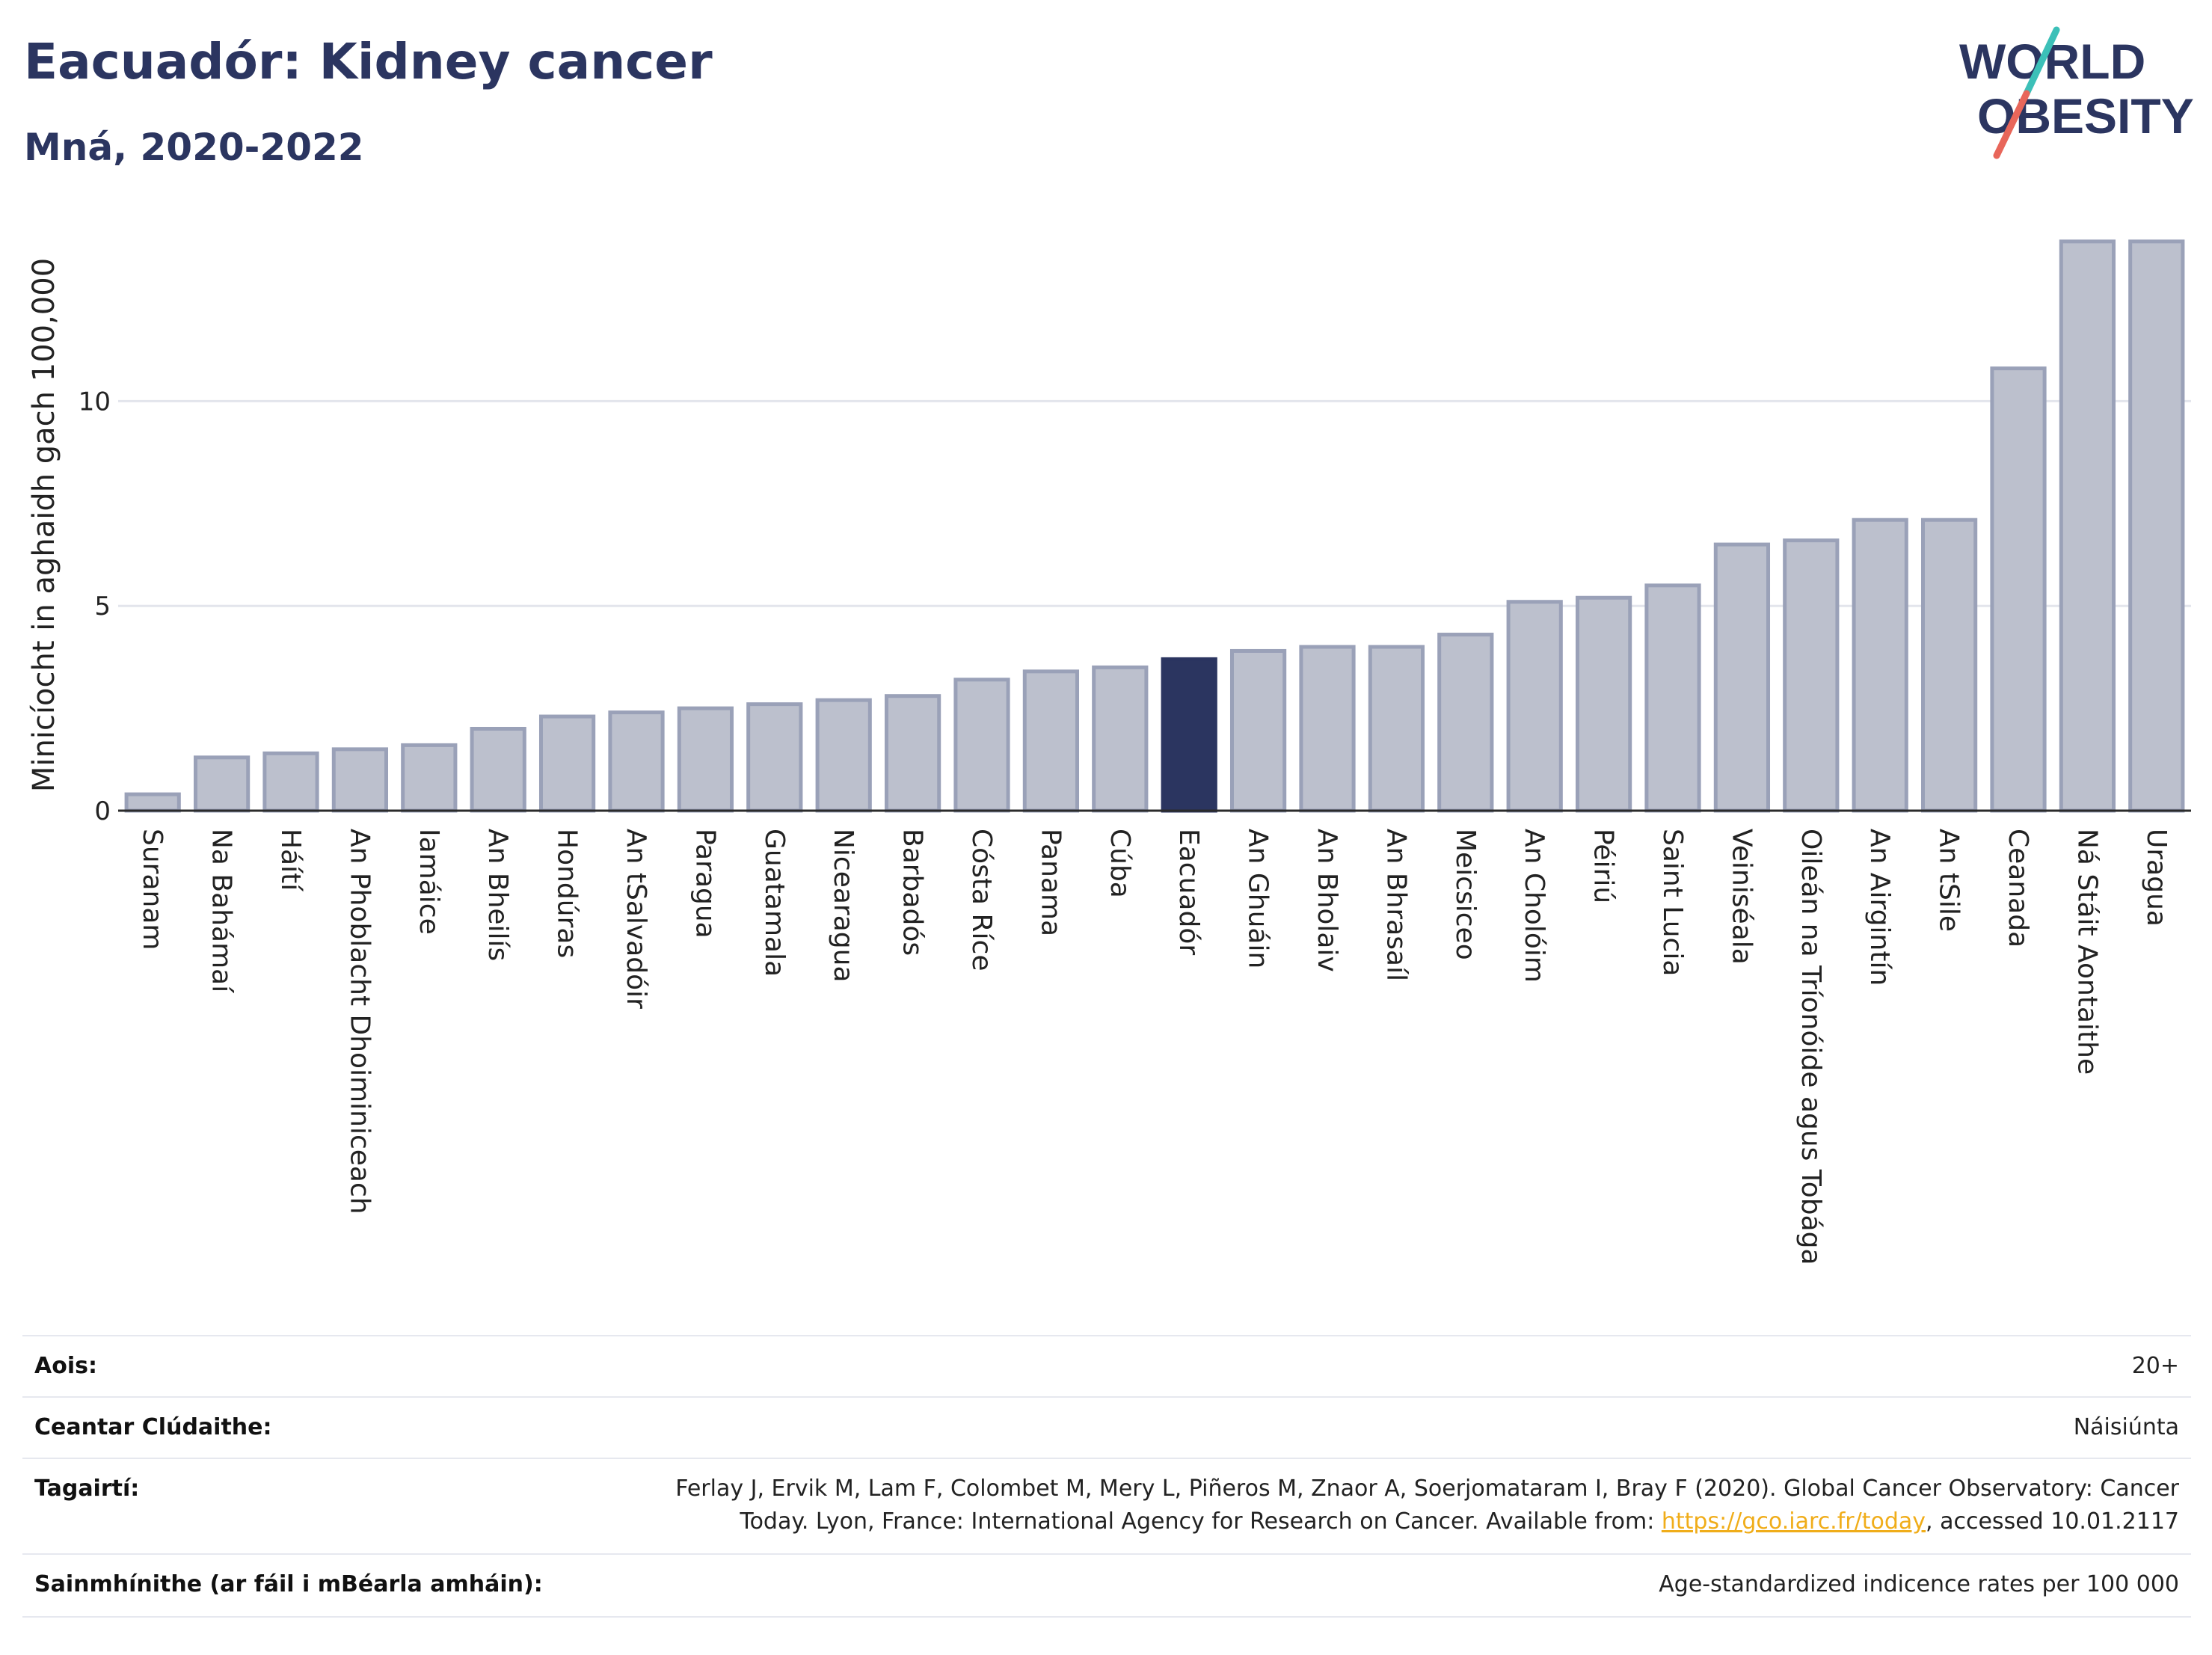  What do you see at coordinates (359, 1022) in the screenshot?
I see `x-tick-label: An Phoblacht Dhoiminiceach` at bounding box center [359, 1022].